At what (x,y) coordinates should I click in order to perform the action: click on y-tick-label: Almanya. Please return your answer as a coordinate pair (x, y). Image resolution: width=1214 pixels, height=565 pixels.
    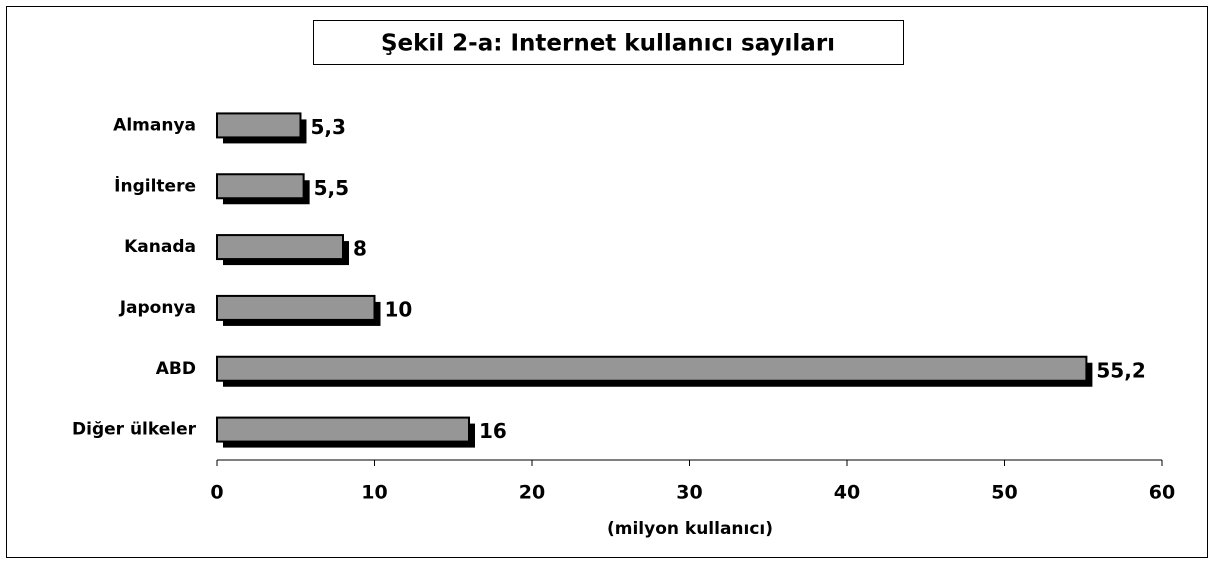
    Looking at the image, I should click on (154, 125).